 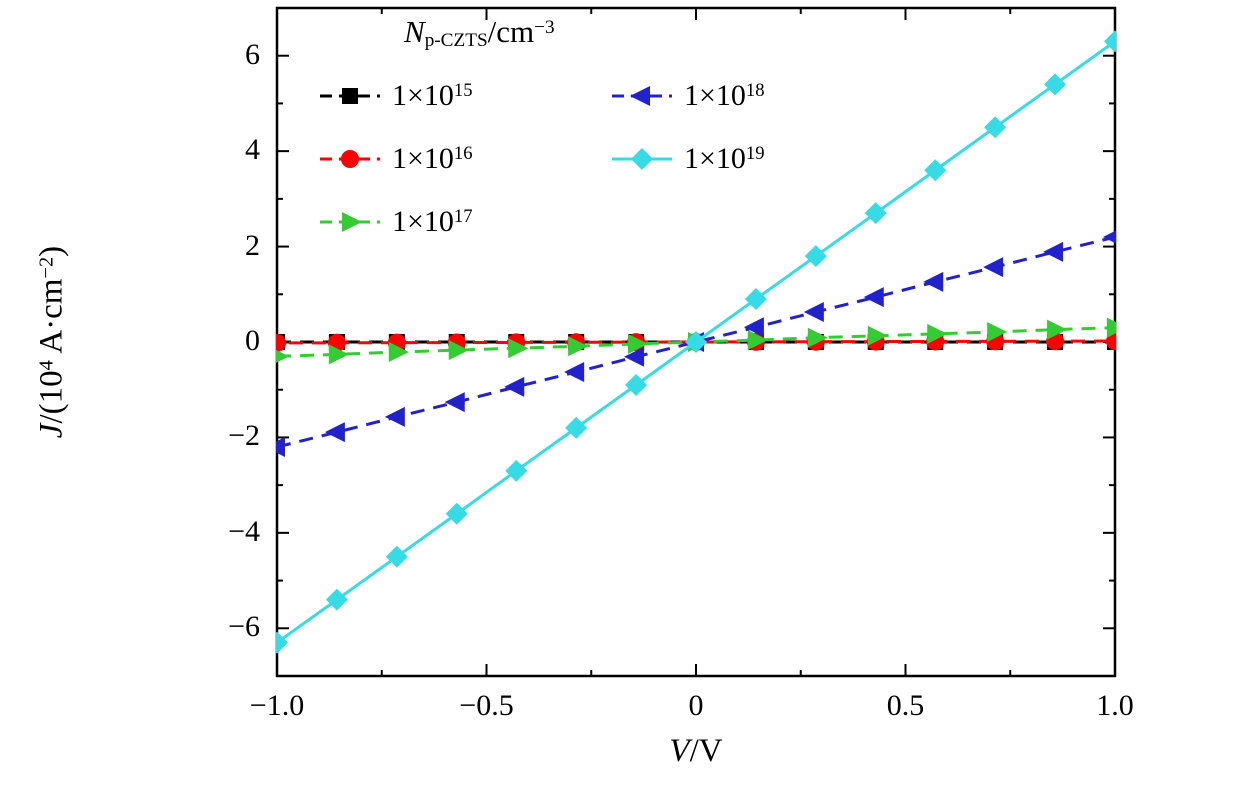 I want to click on legend-glyph-circle-icon, so click(x=350, y=158).